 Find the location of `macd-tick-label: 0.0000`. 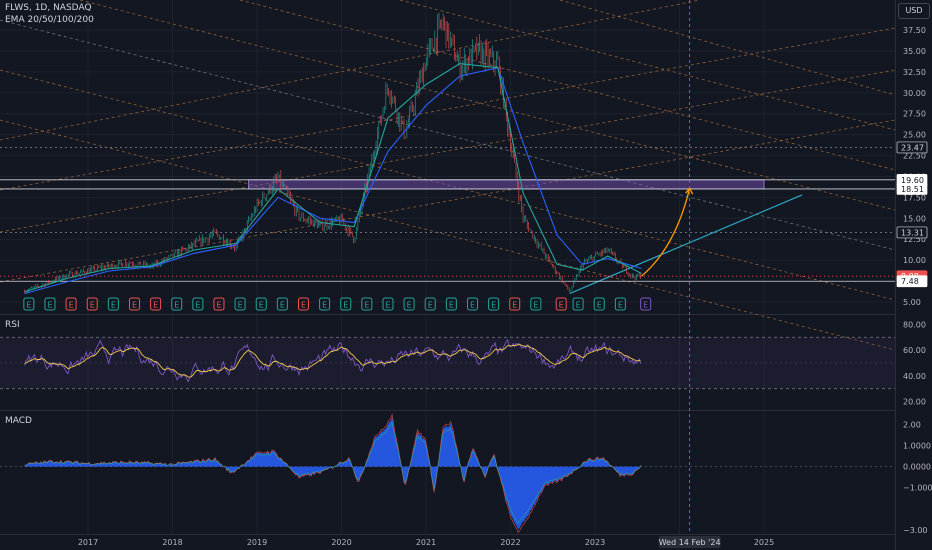

macd-tick-label: 0.0000 is located at coordinates (917, 467).